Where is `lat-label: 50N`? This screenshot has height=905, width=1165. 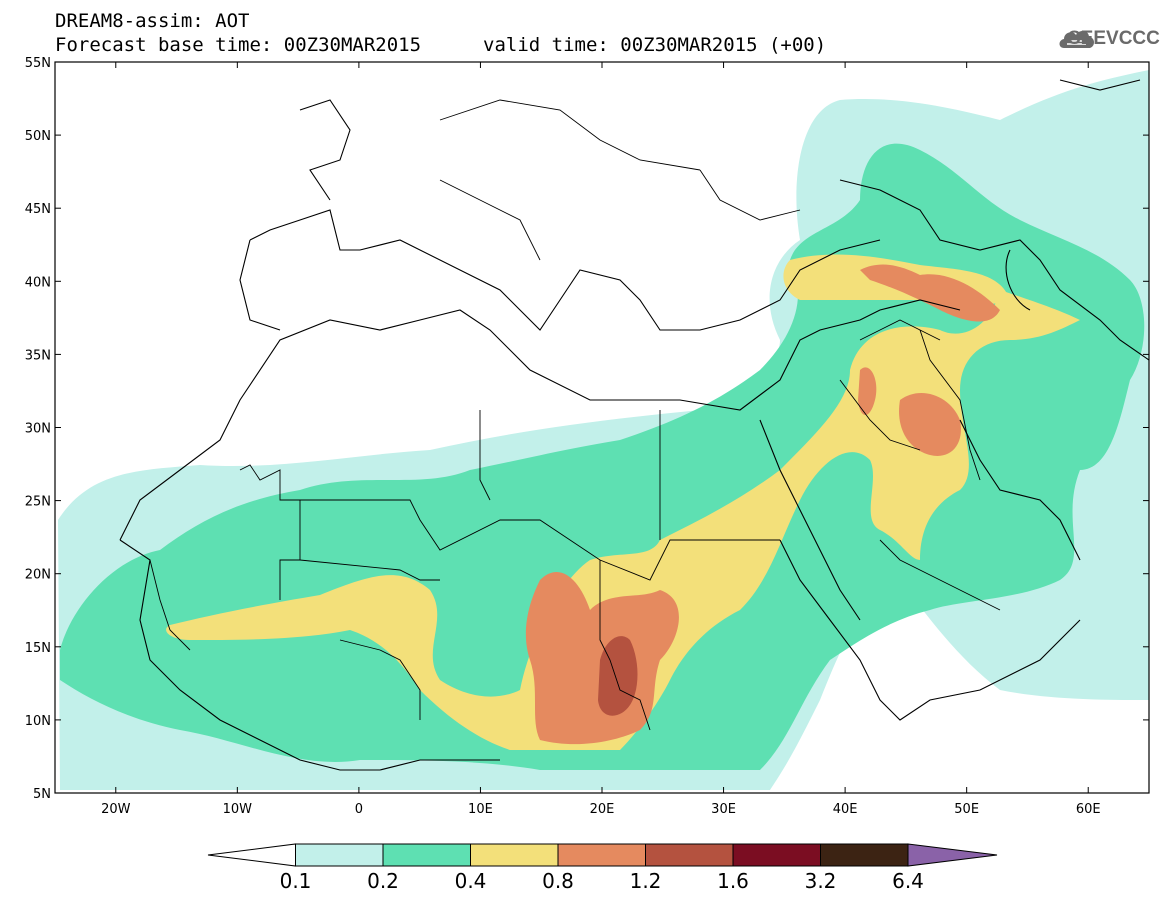
lat-label: 50N is located at coordinates (38, 136).